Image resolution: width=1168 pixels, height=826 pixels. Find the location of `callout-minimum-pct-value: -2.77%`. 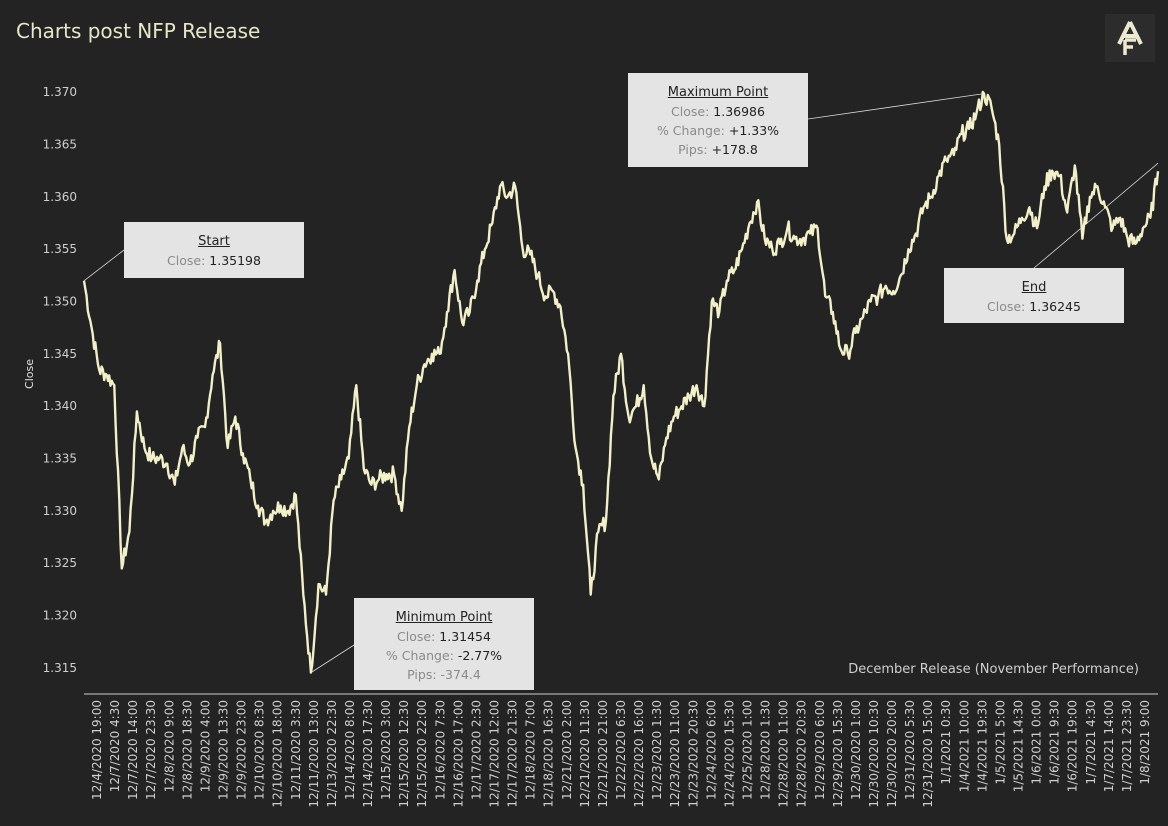

callout-minimum-pct-value: -2.77% is located at coordinates (480, 655).